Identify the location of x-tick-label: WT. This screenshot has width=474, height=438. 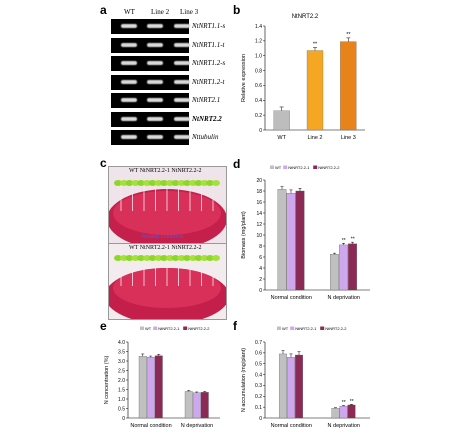
(281, 138).